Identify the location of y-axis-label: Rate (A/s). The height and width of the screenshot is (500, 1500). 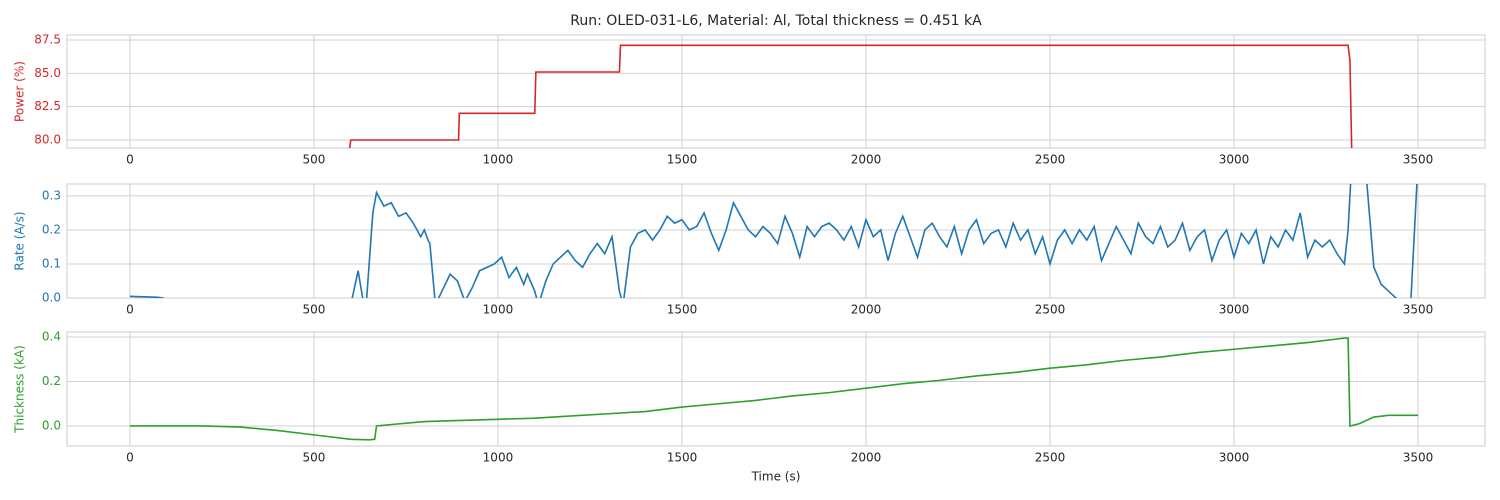
(20, 240).